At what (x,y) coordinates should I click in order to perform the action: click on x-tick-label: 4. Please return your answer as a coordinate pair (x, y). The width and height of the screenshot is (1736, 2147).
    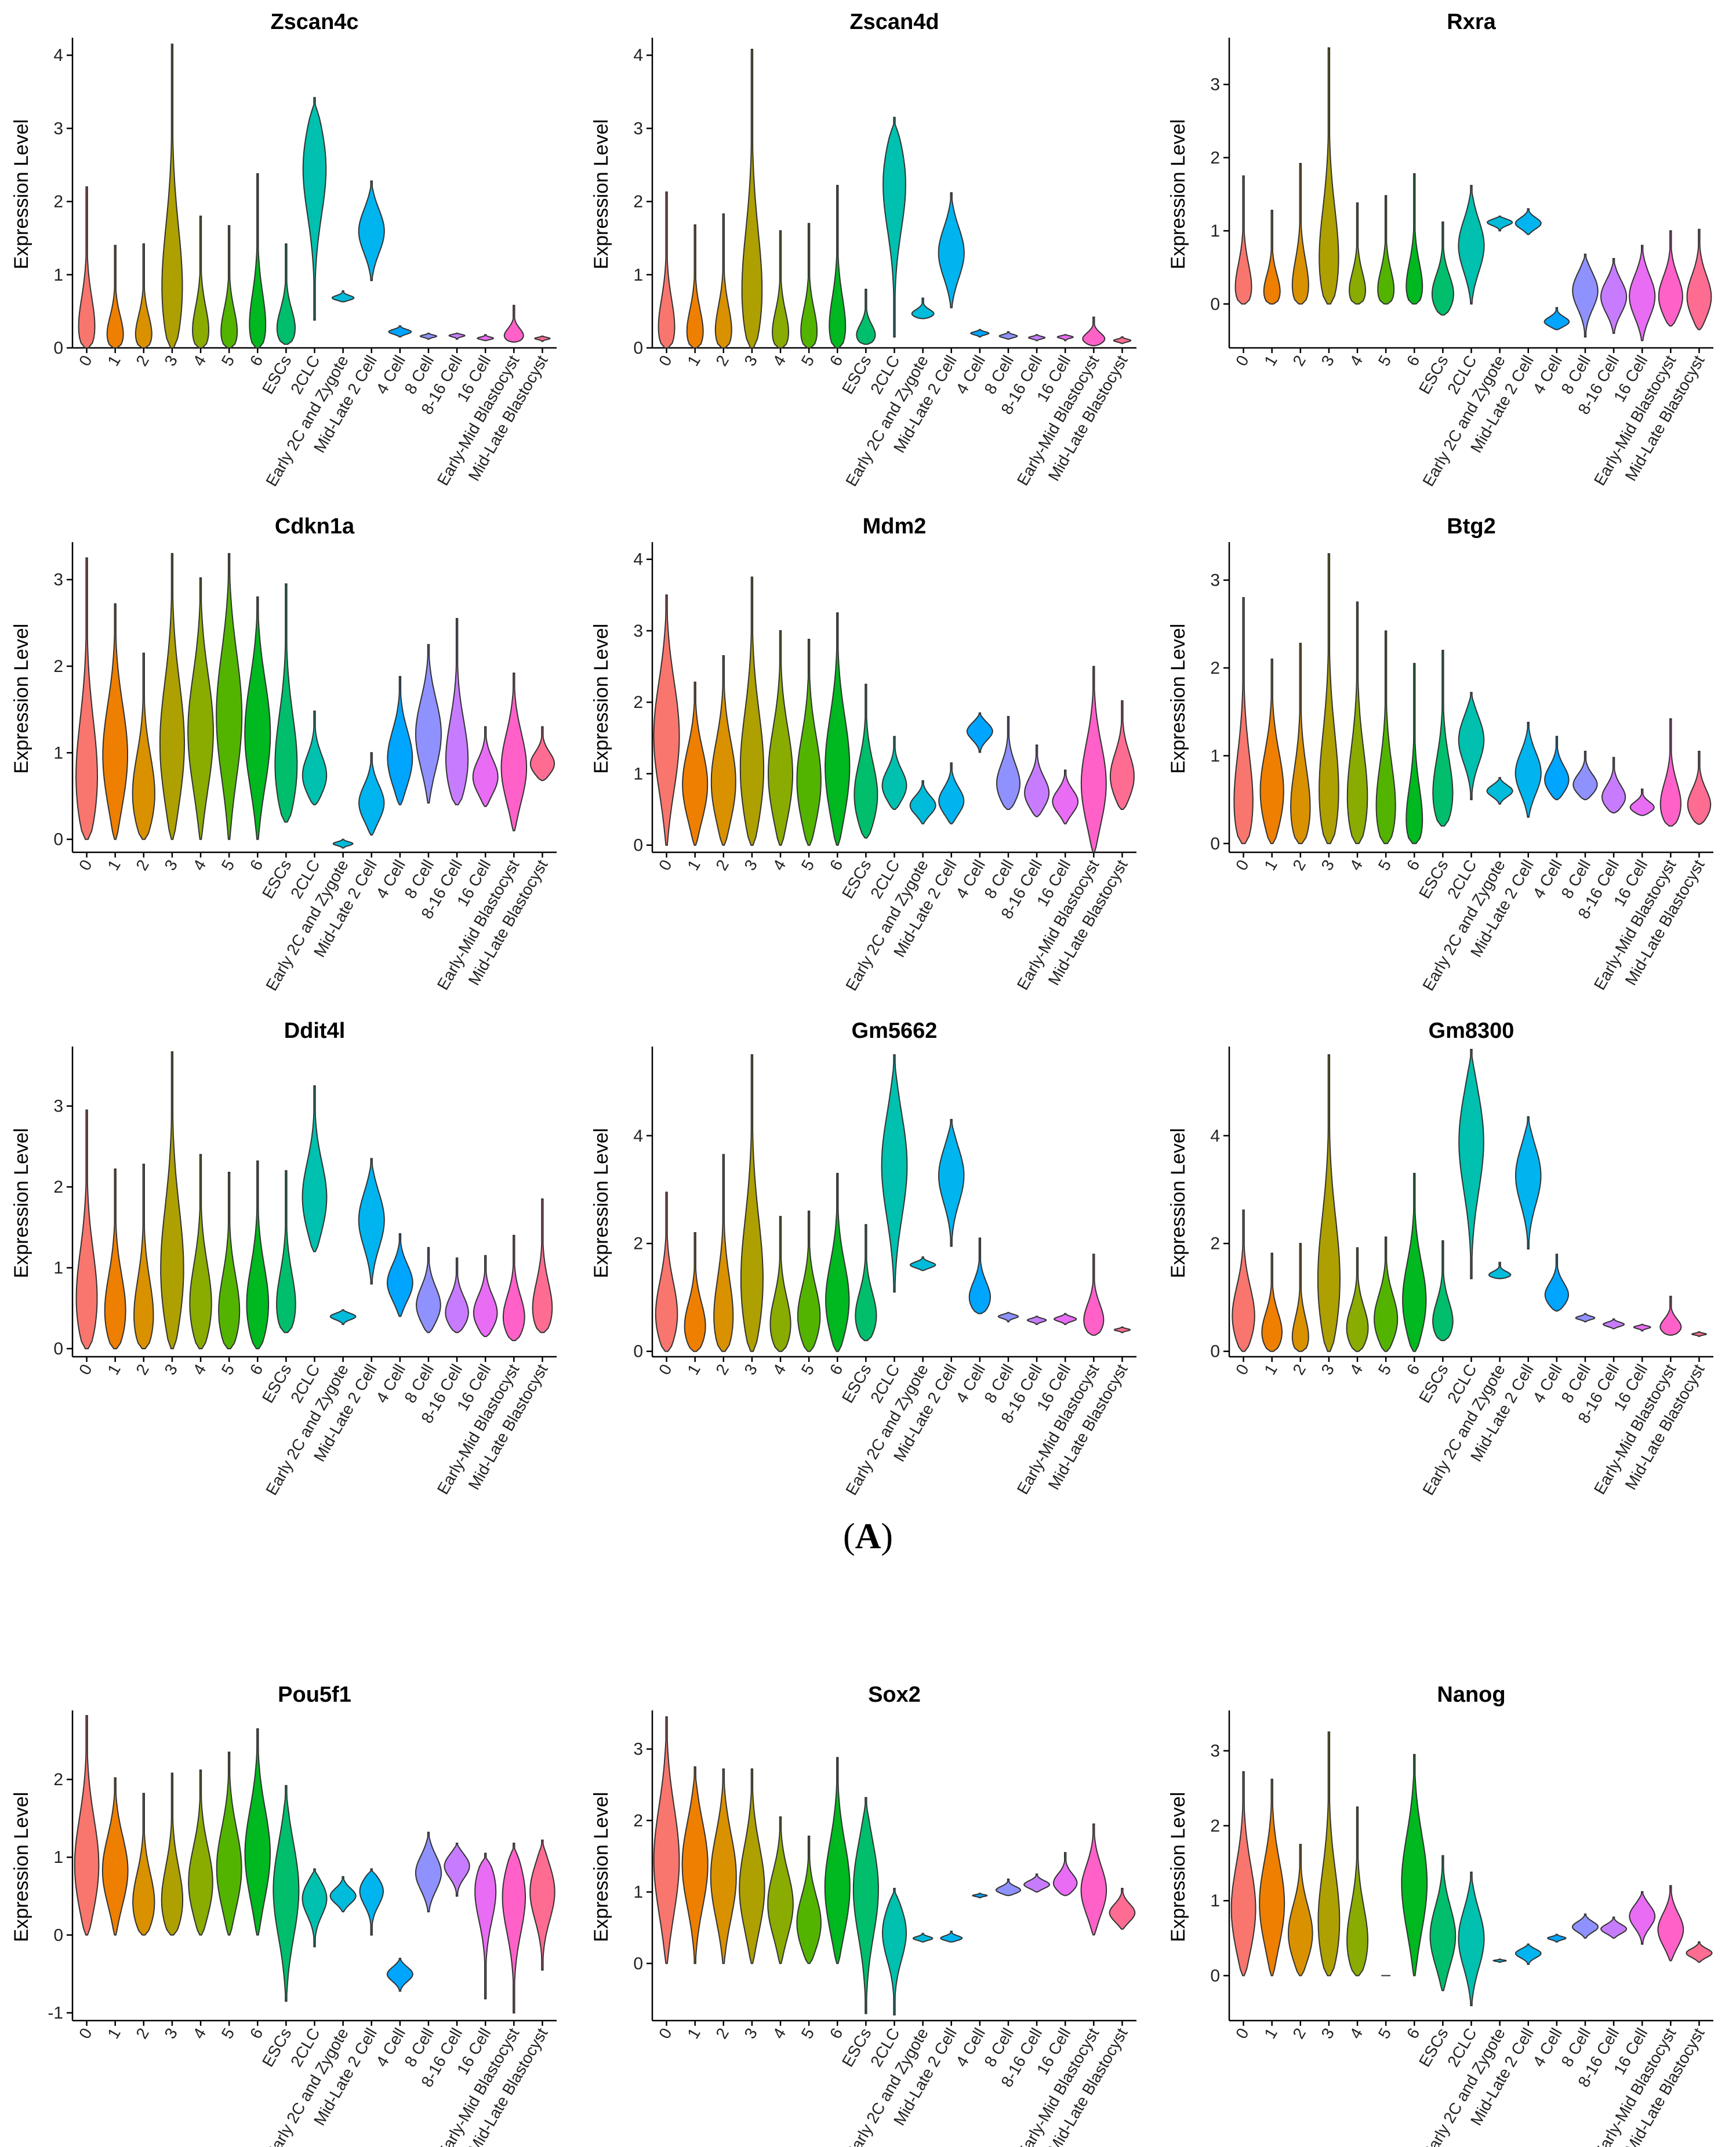
    Looking at the image, I should click on (200, 865).